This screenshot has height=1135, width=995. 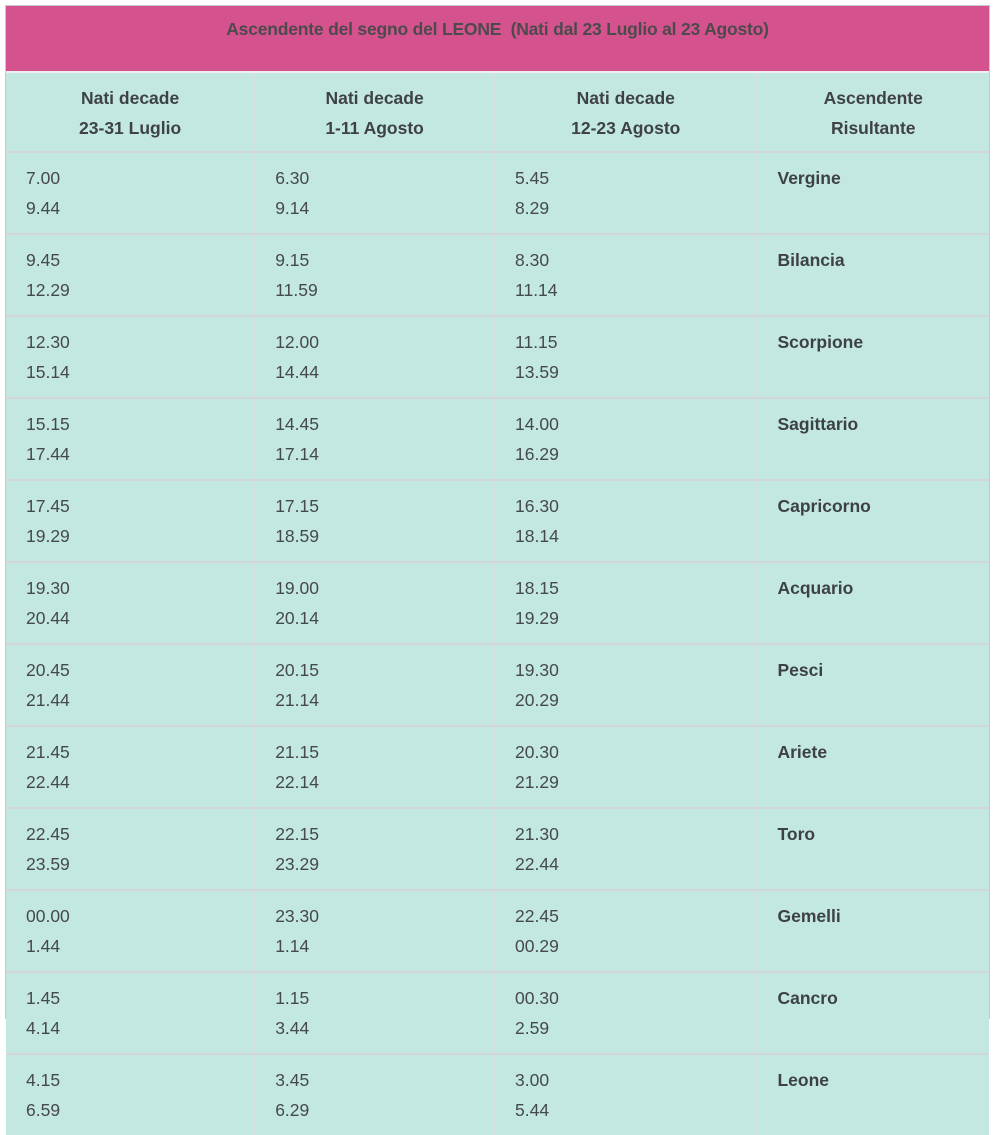 What do you see at coordinates (536, 342) in the screenshot?
I see `time-start: 11.15` at bounding box center [536, 342].